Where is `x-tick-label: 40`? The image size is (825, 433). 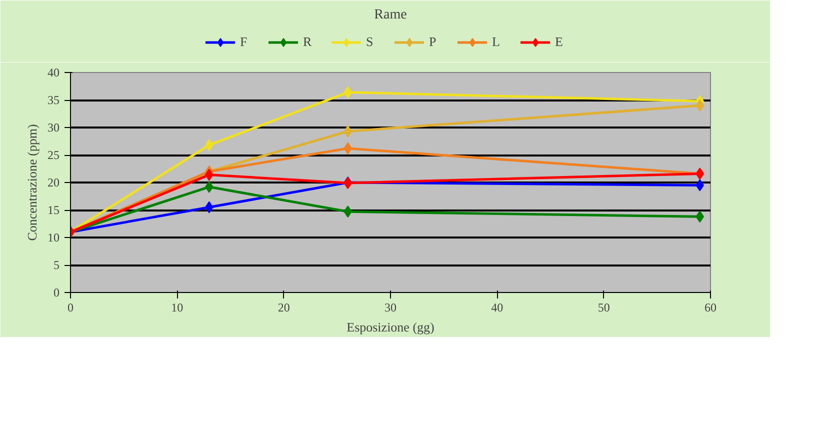 x-tick-label: 40 is located at coordinates (497, 307).